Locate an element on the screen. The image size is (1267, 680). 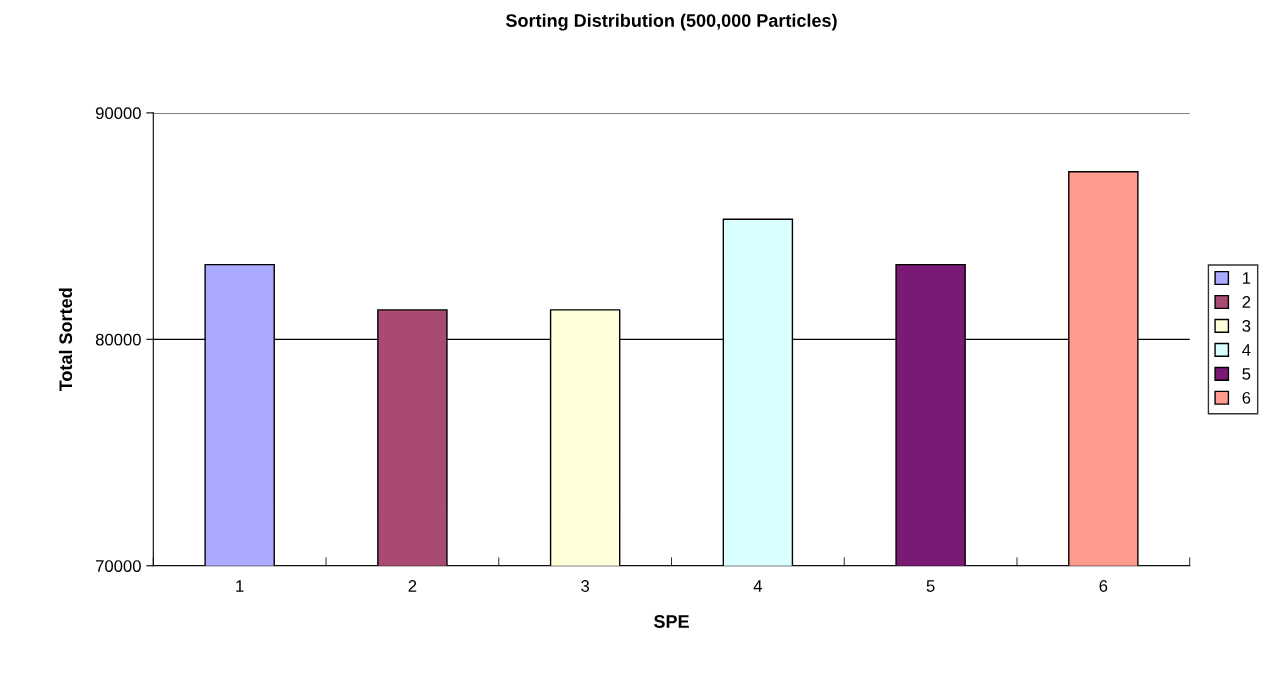
x-tick-label: 4 is located at coordinates (758, 586).